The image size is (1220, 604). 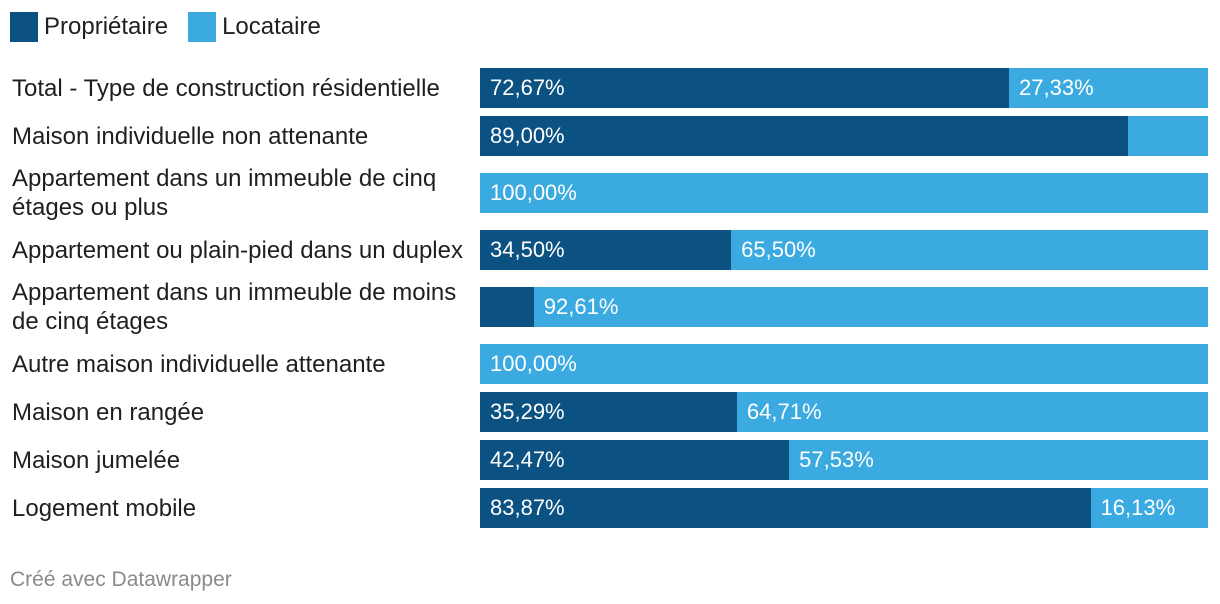 I want to click on chart-row: Maison en rangée 35,29% 64,71%, so click(x=610, y=412).